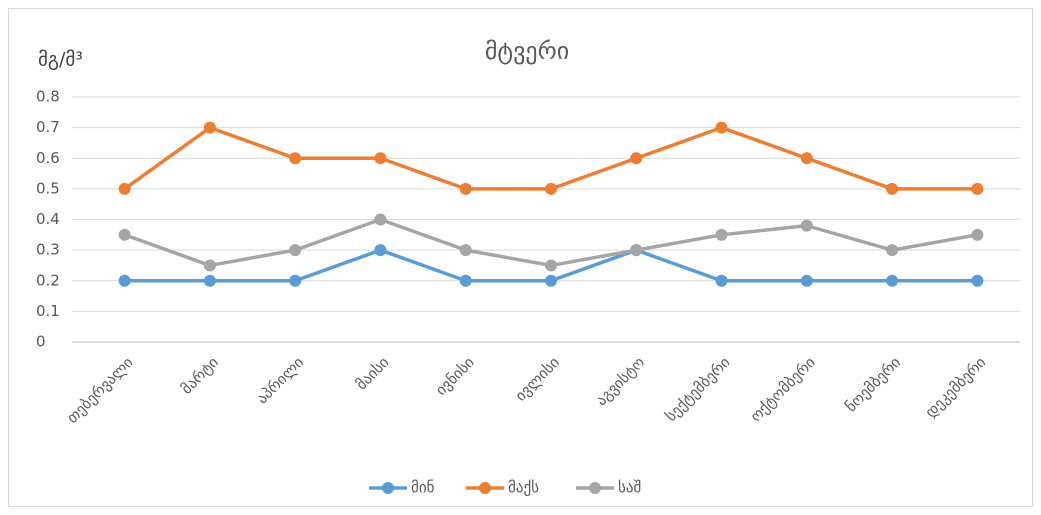 The height and width of the screenshot is (515, 1041). I want to click on legend-label: მინ, so click(423, 488).